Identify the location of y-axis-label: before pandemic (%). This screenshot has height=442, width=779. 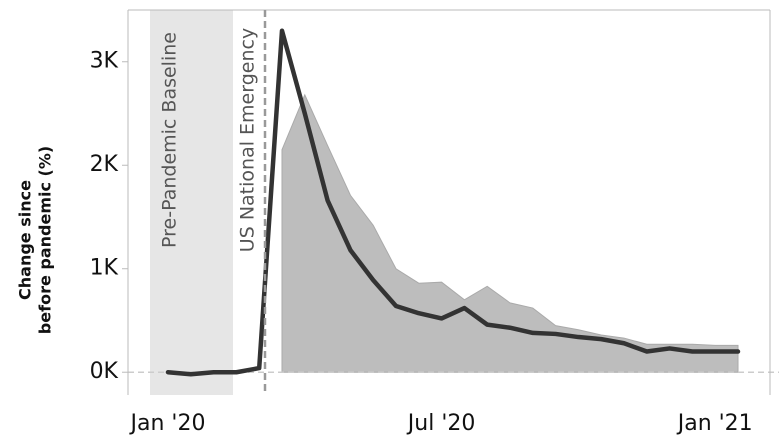
(45, 240).